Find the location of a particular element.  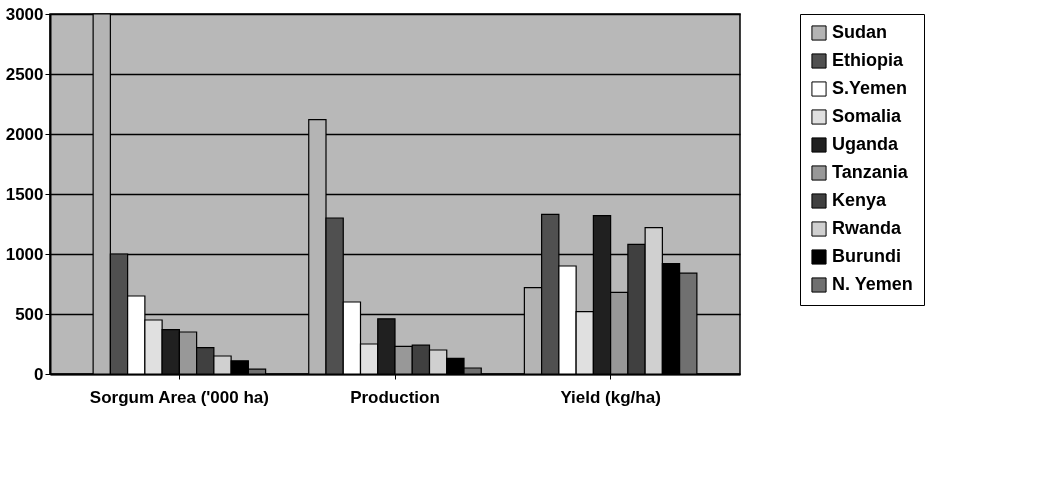

y-tick-label: 0 is located at coordinates (39, 374).